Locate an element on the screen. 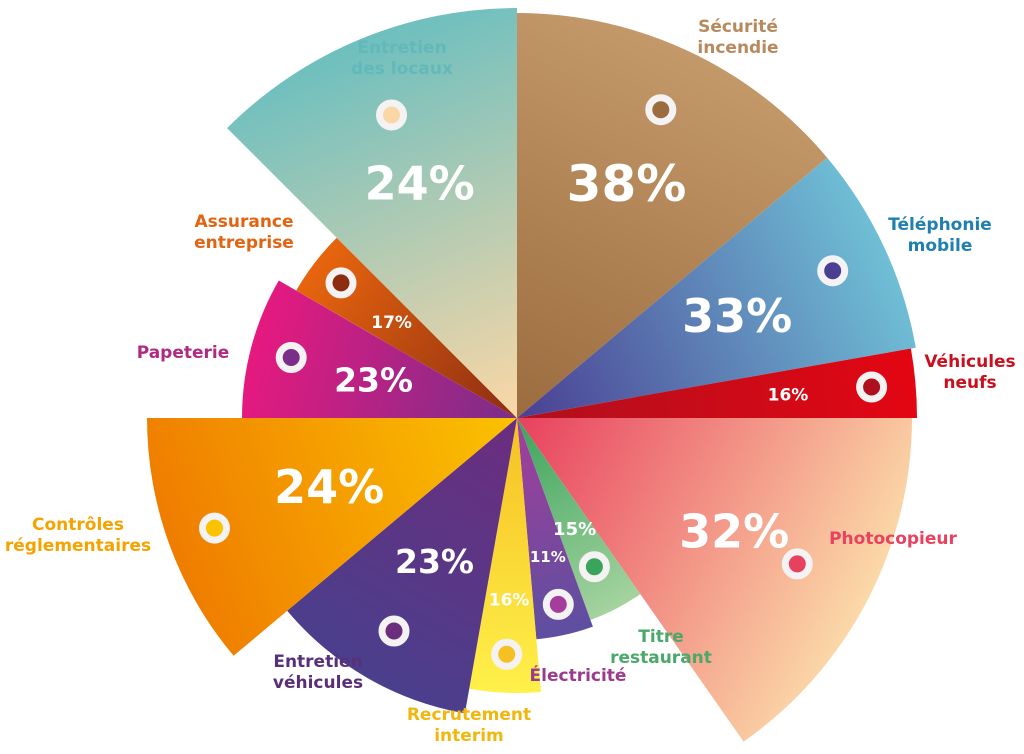 This screenshot has height=754, width=1024. value-label: 17% is located at coordinates (391, 323).